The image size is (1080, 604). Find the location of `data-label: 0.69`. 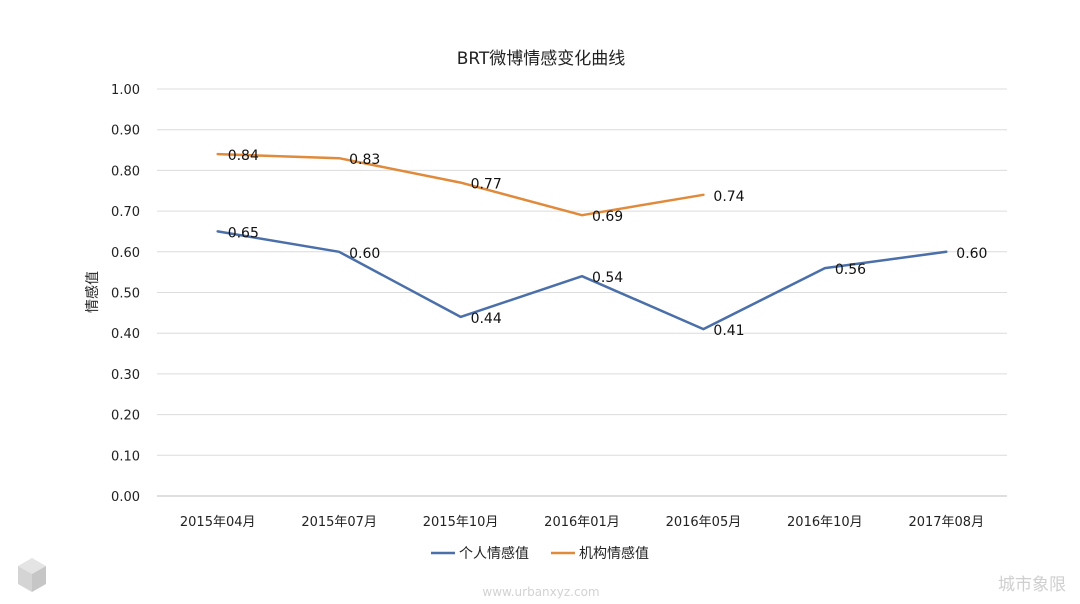

data-label: 0.69 is located at coordinates (607, 217).